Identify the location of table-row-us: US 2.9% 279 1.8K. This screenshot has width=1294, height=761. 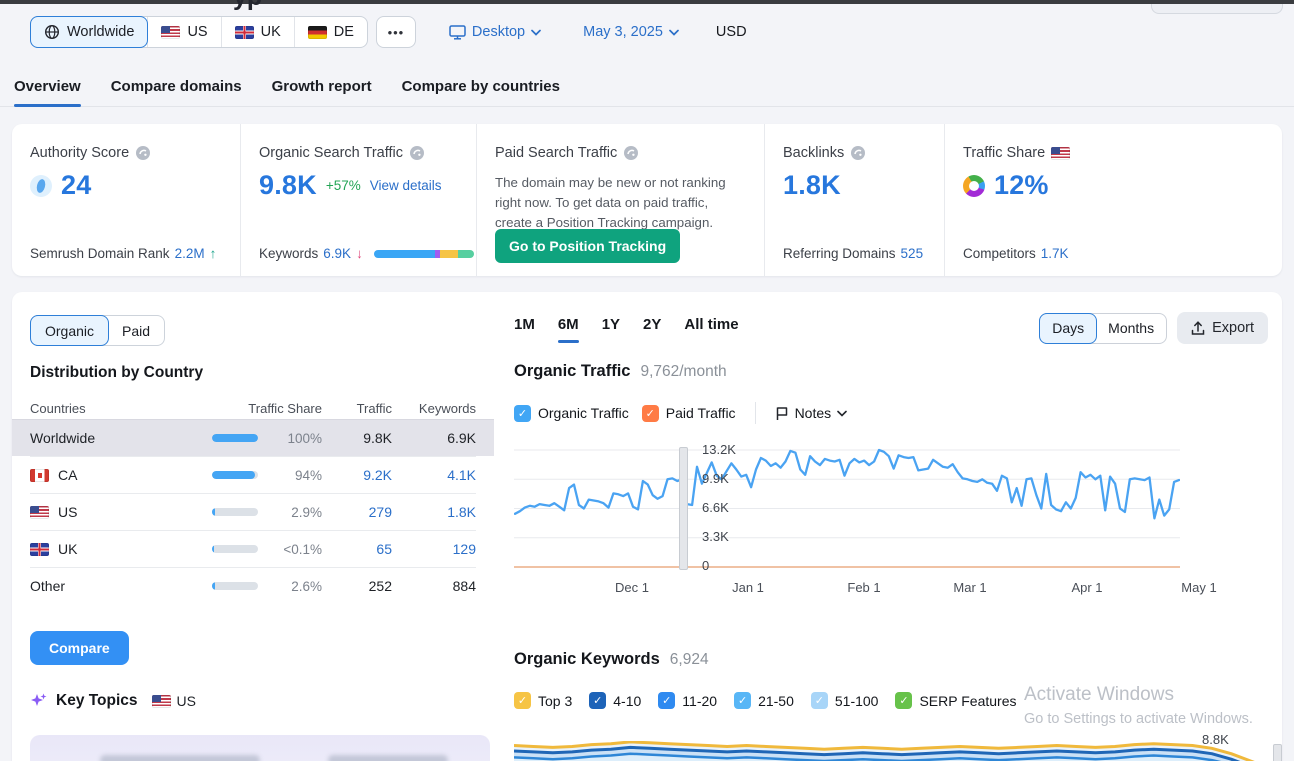
(253, 511).